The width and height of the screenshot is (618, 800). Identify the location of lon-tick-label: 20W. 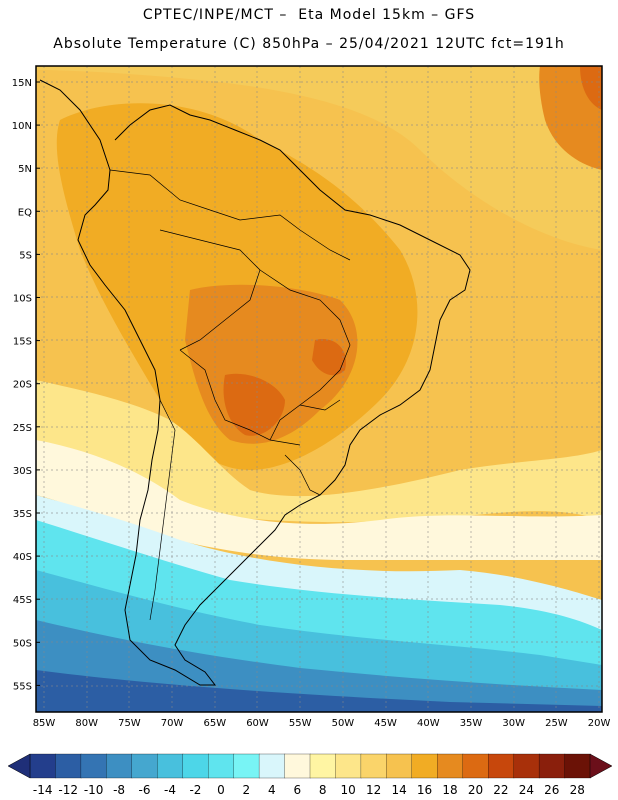
(599, 723).